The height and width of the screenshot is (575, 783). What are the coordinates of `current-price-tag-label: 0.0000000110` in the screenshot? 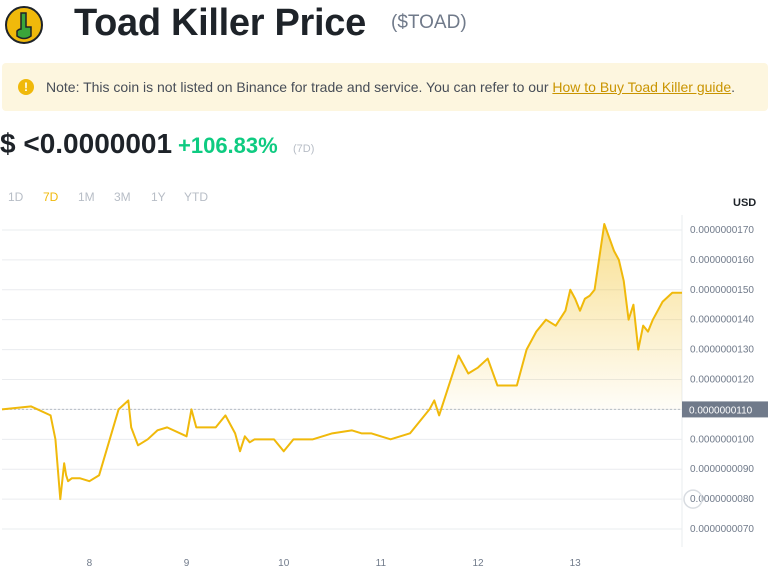 It's located at (721, 410).